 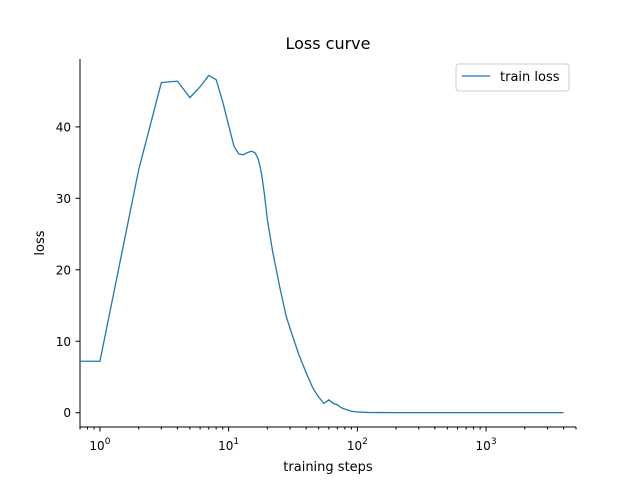 I want to click on x-tick-label-exponent: 3, so click(x=494, y=442).